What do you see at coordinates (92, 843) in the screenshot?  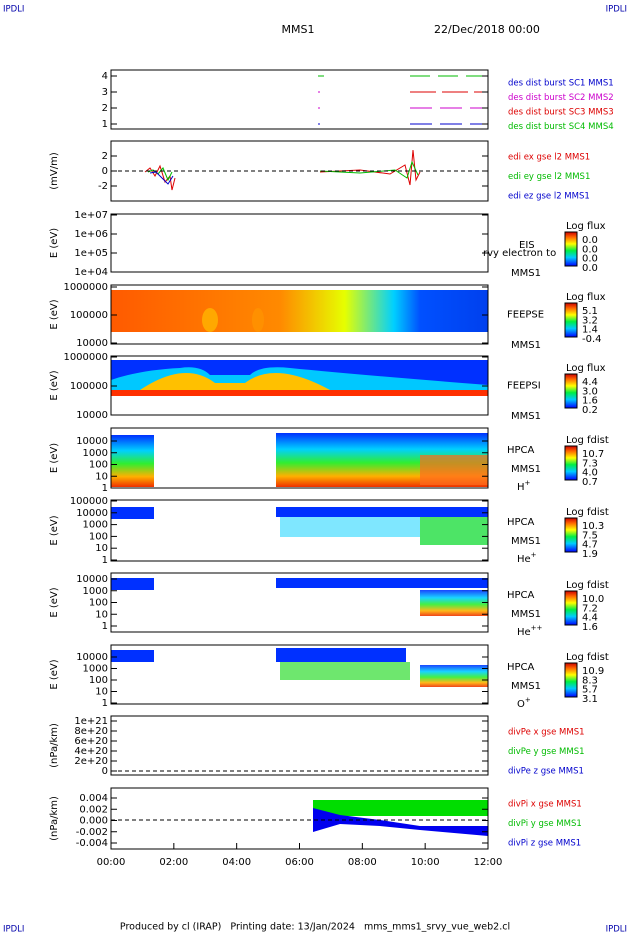 I see `y-tick-label: -0.004` at bounding box center [92, 843].